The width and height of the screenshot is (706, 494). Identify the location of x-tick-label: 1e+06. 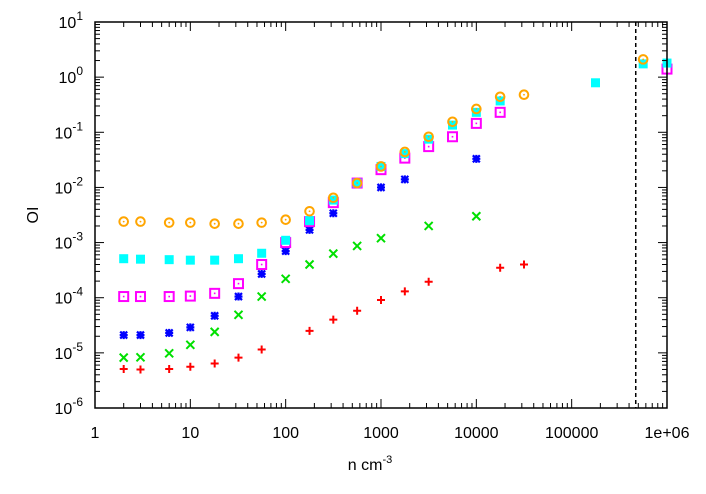
(667, 433).